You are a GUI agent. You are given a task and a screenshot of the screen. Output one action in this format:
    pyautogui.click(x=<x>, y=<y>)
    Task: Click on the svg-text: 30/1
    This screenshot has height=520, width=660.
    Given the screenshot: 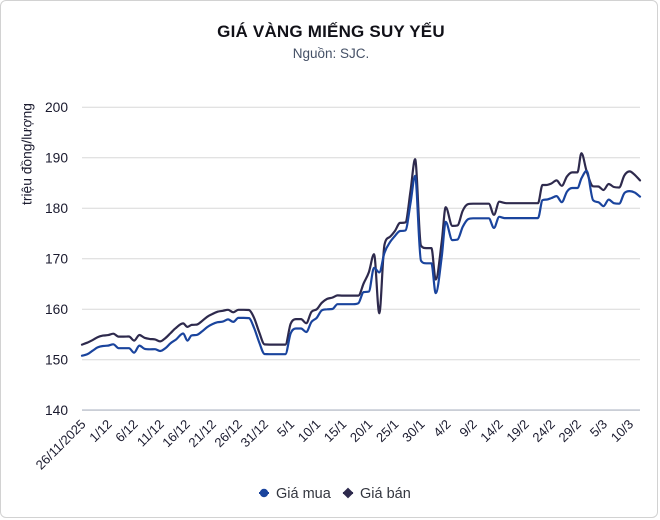 What is the action you would take?
    pyautogui.click(x=413, y=431)
    